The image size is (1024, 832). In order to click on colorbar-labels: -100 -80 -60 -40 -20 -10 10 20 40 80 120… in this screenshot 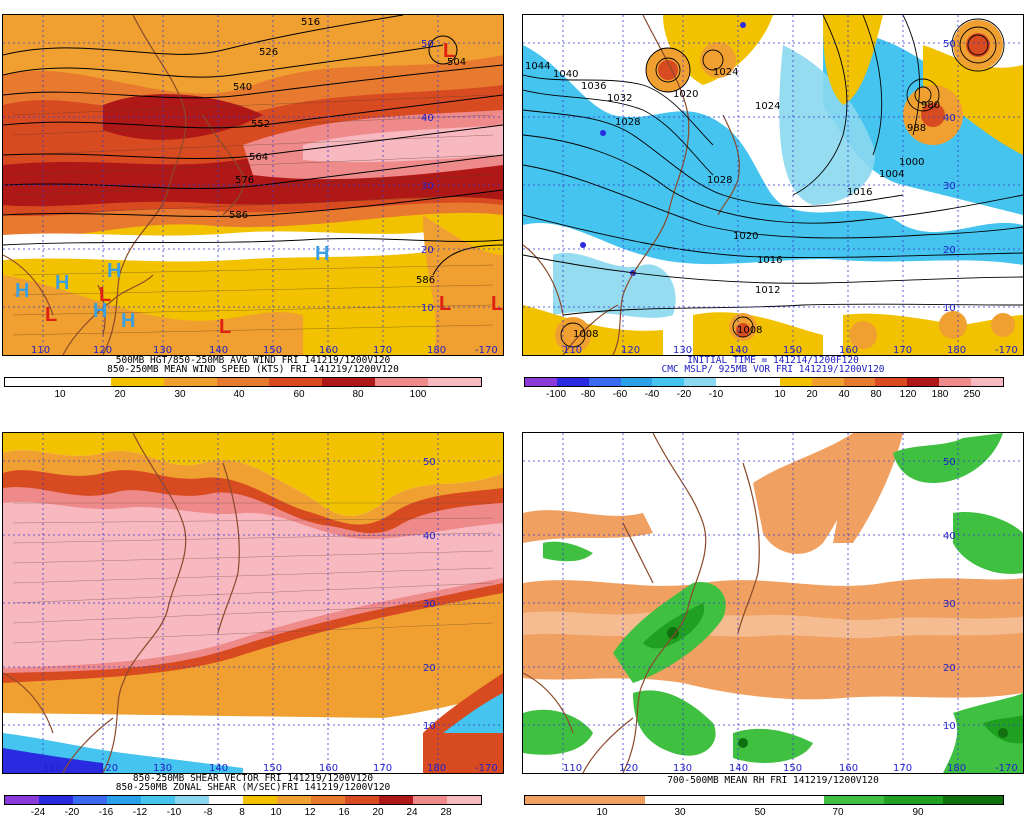, I will do `click(773, 395)`.